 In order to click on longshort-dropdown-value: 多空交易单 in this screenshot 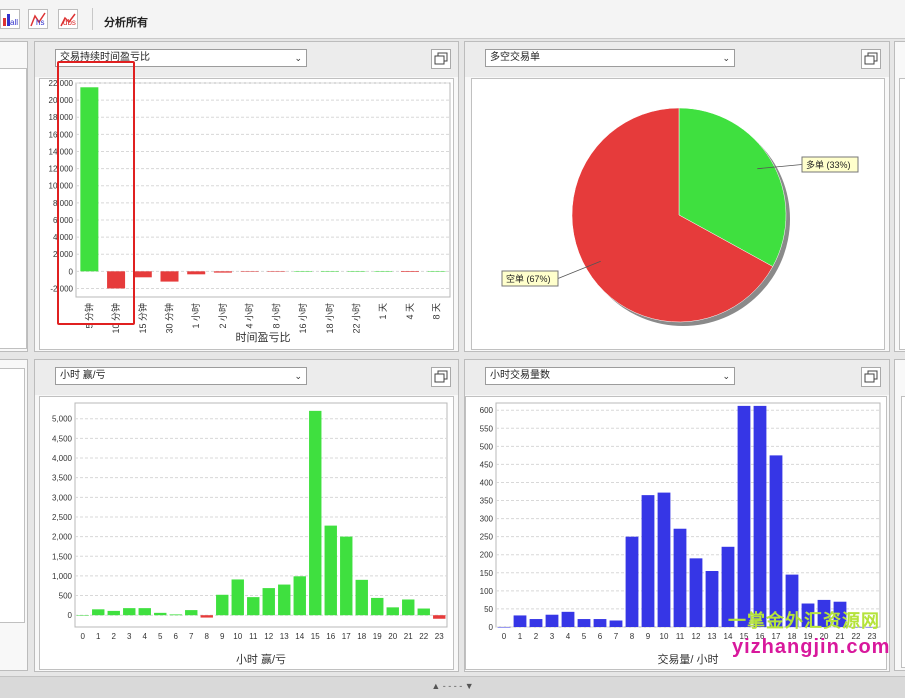, I will do `click(515, 57)`.